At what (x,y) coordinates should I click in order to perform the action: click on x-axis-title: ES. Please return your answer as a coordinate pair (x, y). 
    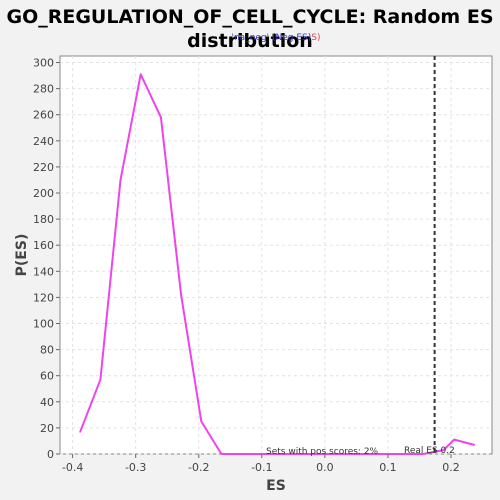
    Looking at the image, I should click on (276, 486).